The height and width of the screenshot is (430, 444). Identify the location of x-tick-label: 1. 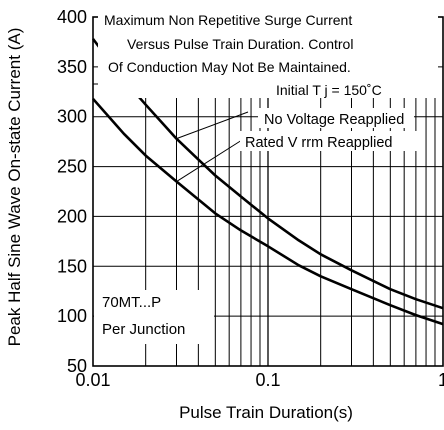
(441, 380).